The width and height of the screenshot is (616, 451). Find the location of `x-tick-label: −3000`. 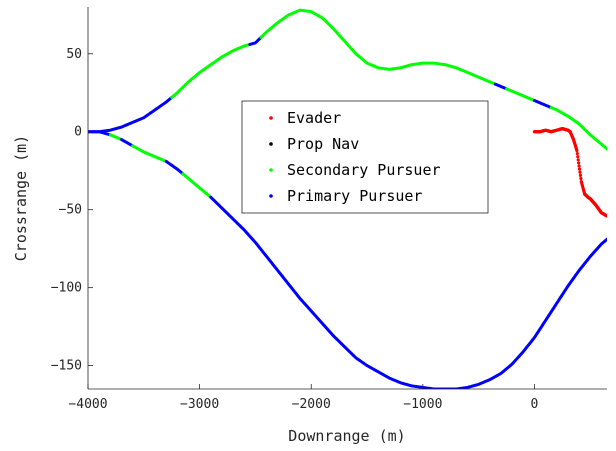

x-tick-label: −3000 is located at coordinates (199, 404).